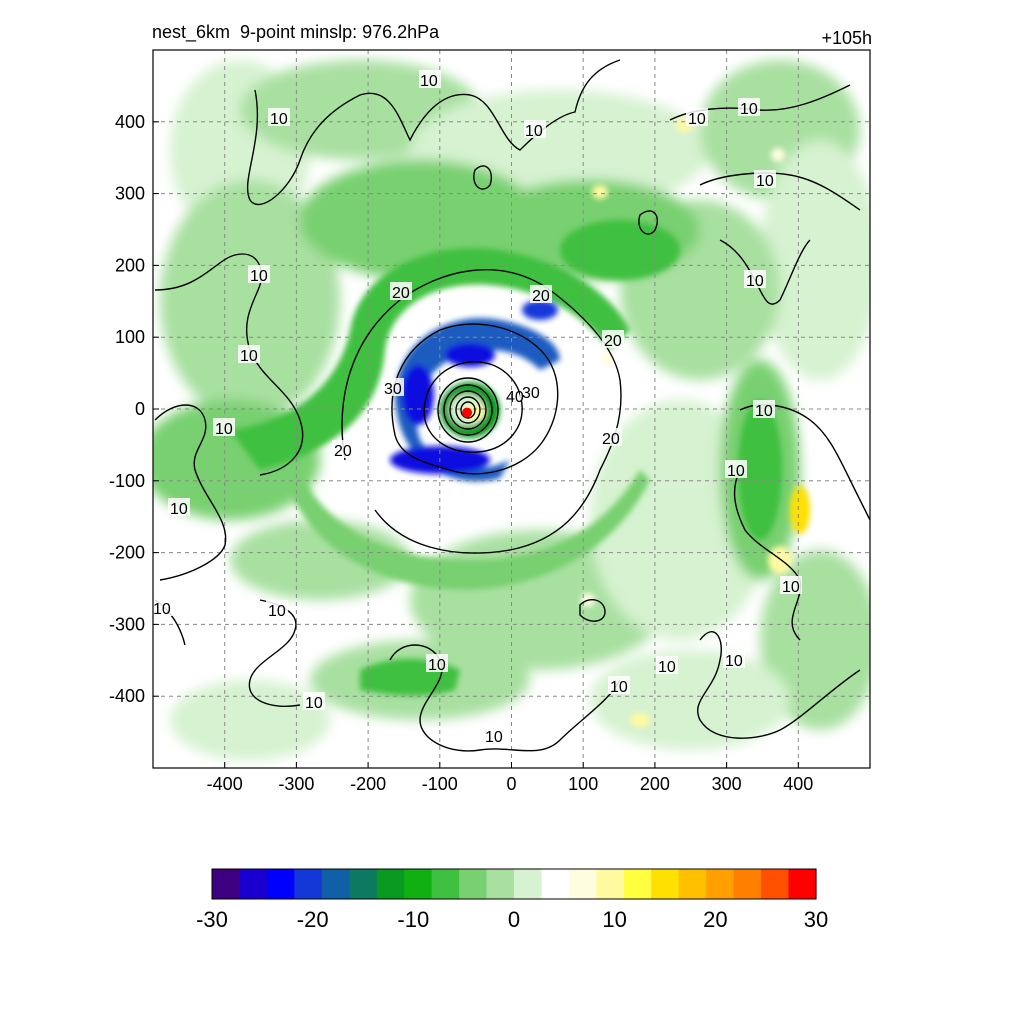 Image resolution: width=1024 pixels, height=1024 pixels. I want to click on y-tick-label: 200, so click(130, 265).